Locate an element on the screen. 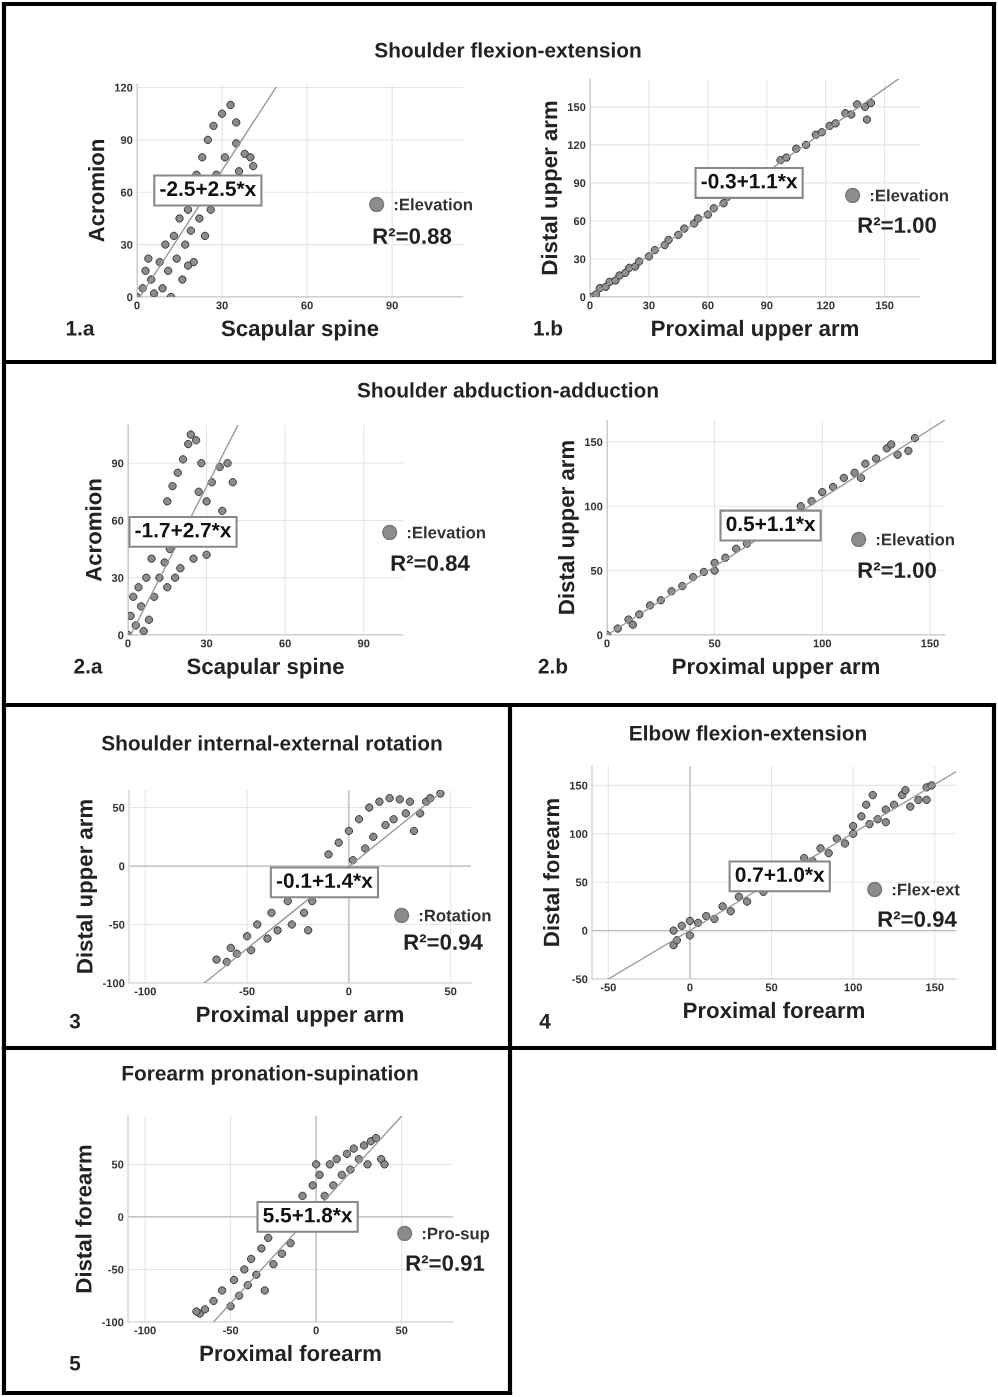 The height and width of the screenshot is (1397, 998). chart-title: Elbow flexion-extension is located at coordinates (748, 733).